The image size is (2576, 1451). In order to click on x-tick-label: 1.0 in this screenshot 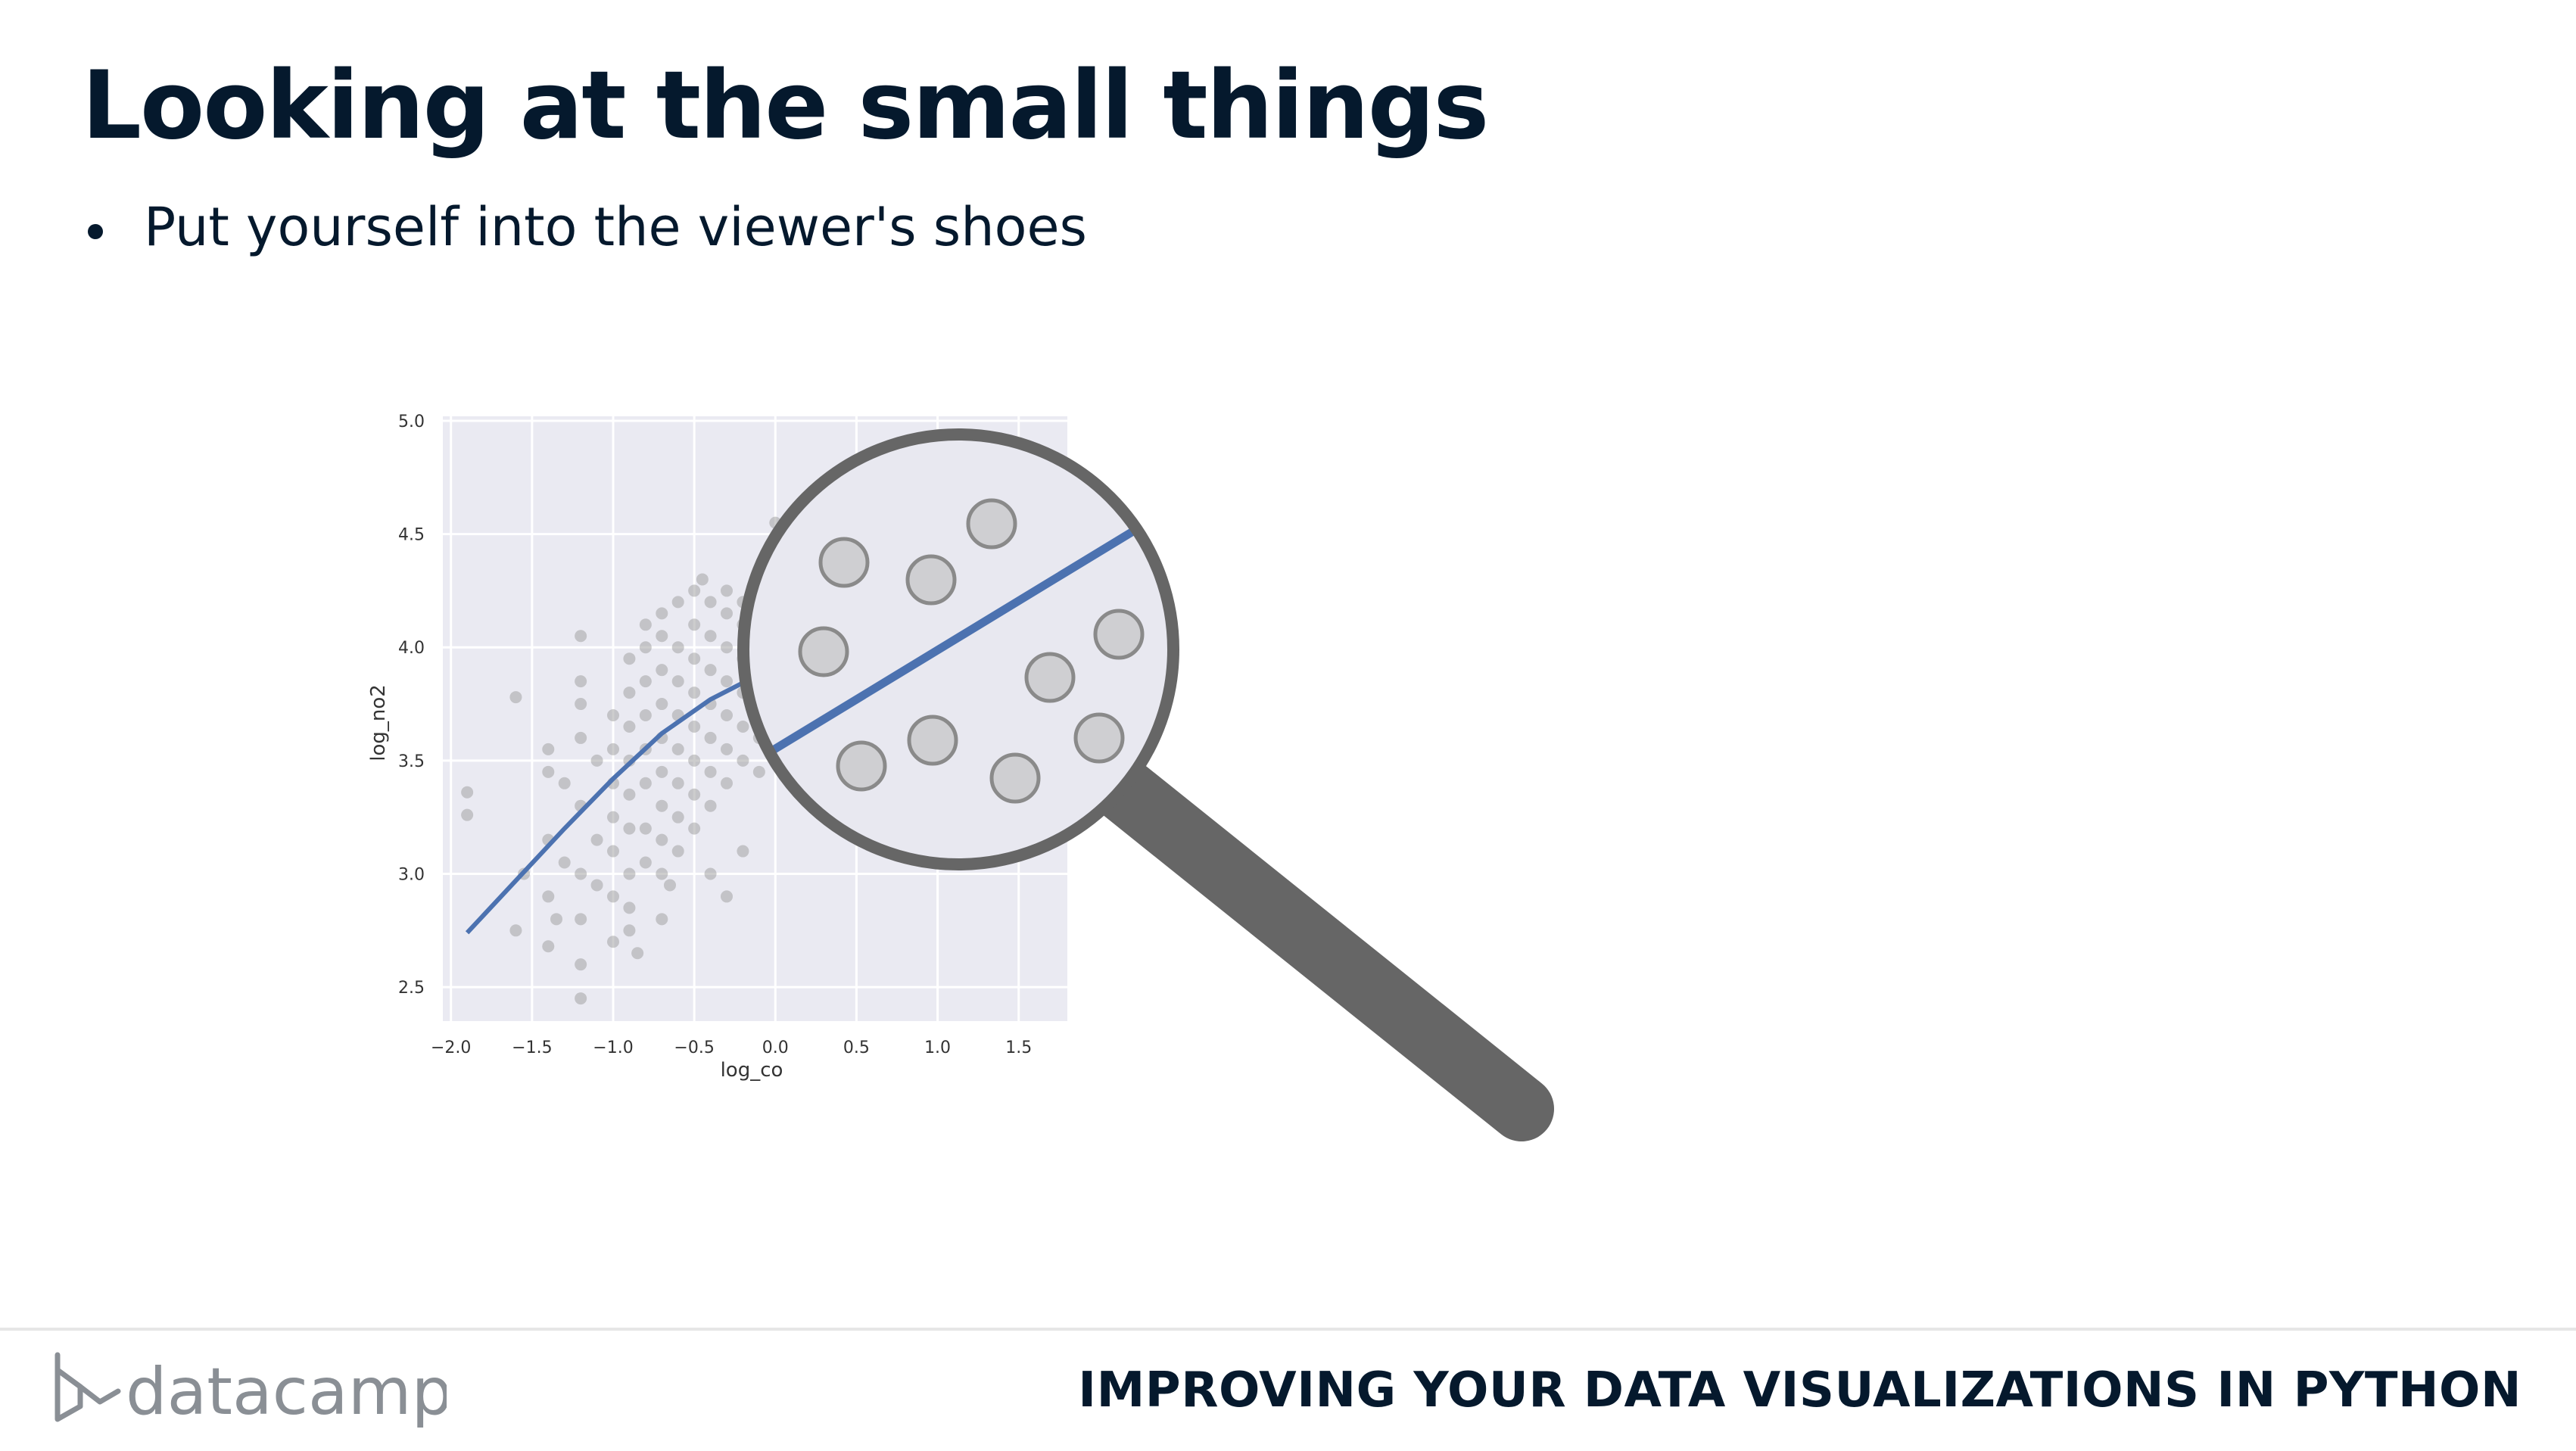, I will do `click(937, 1047)`.